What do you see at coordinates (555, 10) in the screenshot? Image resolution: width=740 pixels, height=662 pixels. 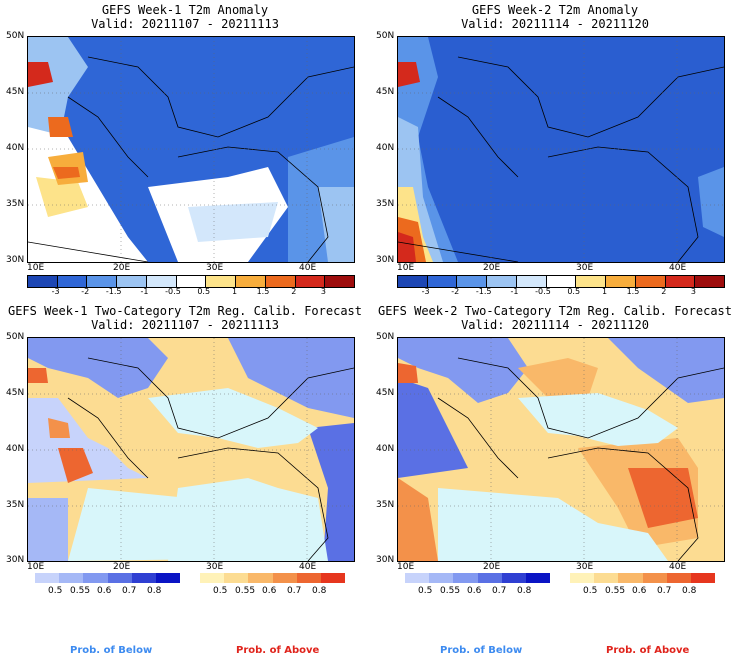 I see `panel-title: GEFS Week-2 T2m Anomaly` at bounding box center [555, 10].